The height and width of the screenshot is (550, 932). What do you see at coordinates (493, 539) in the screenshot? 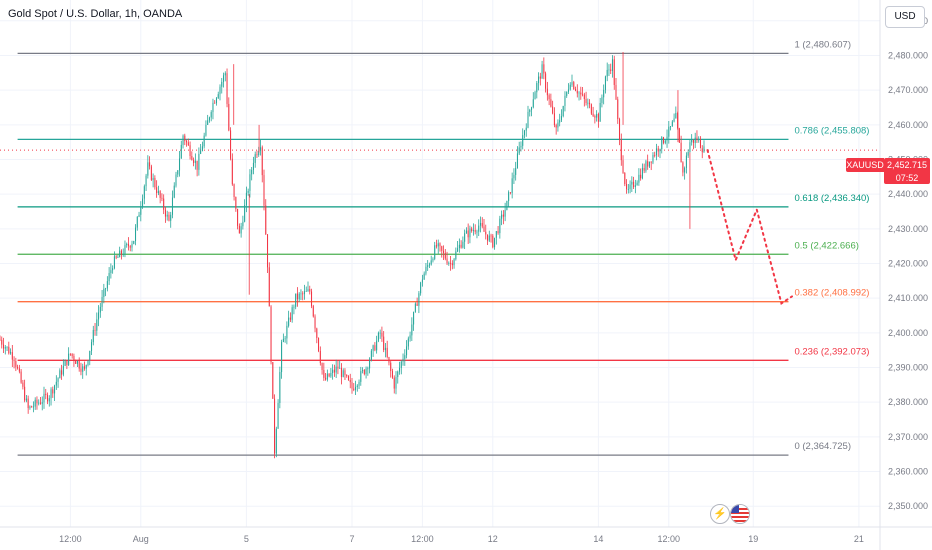
I see `x-tick-label: 12` at bounding box center [493, 539].